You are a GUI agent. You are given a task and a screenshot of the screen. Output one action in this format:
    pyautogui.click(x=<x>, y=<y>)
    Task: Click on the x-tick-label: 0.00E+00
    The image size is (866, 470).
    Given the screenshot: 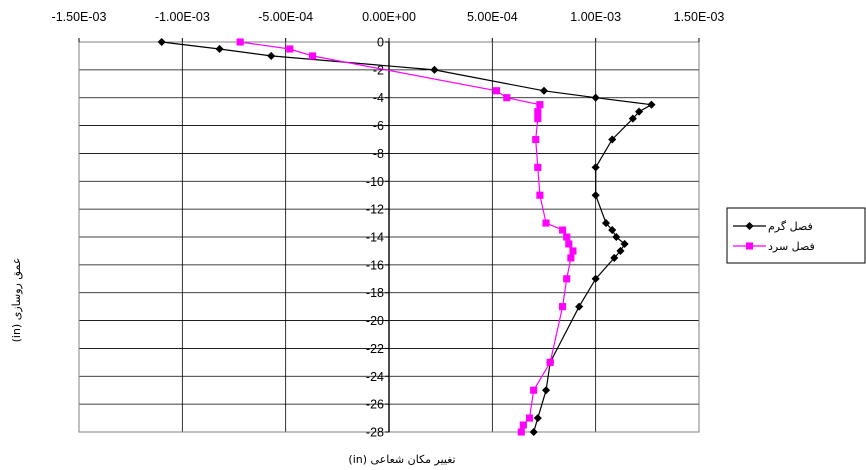 What is the action you would take?
    pyautogui.click(x=389, y=17)
    